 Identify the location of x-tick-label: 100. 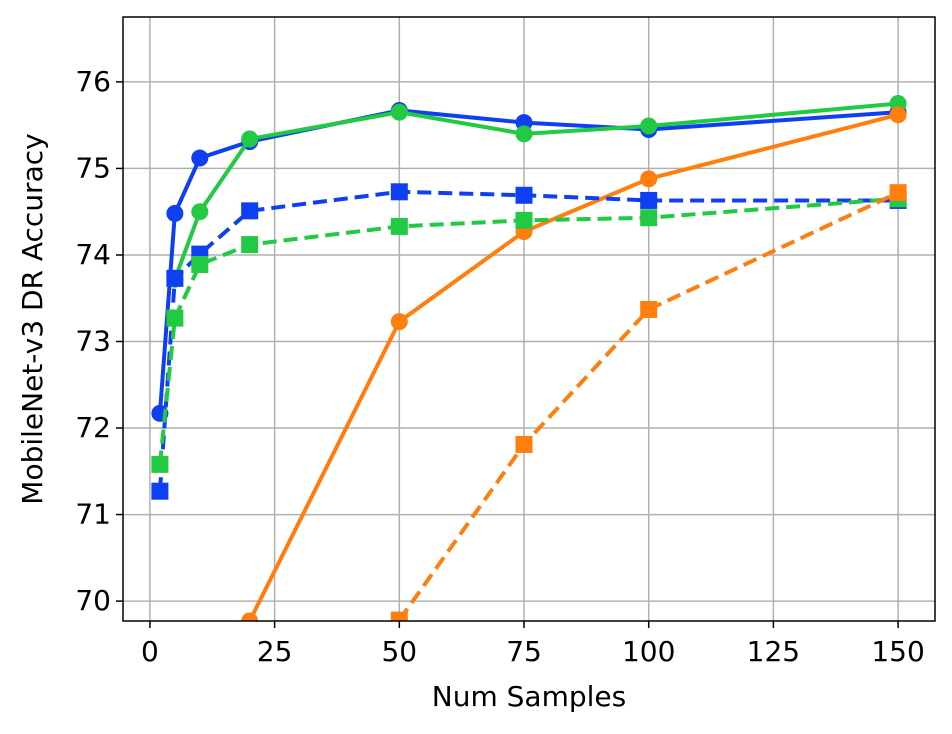
(648, 651).